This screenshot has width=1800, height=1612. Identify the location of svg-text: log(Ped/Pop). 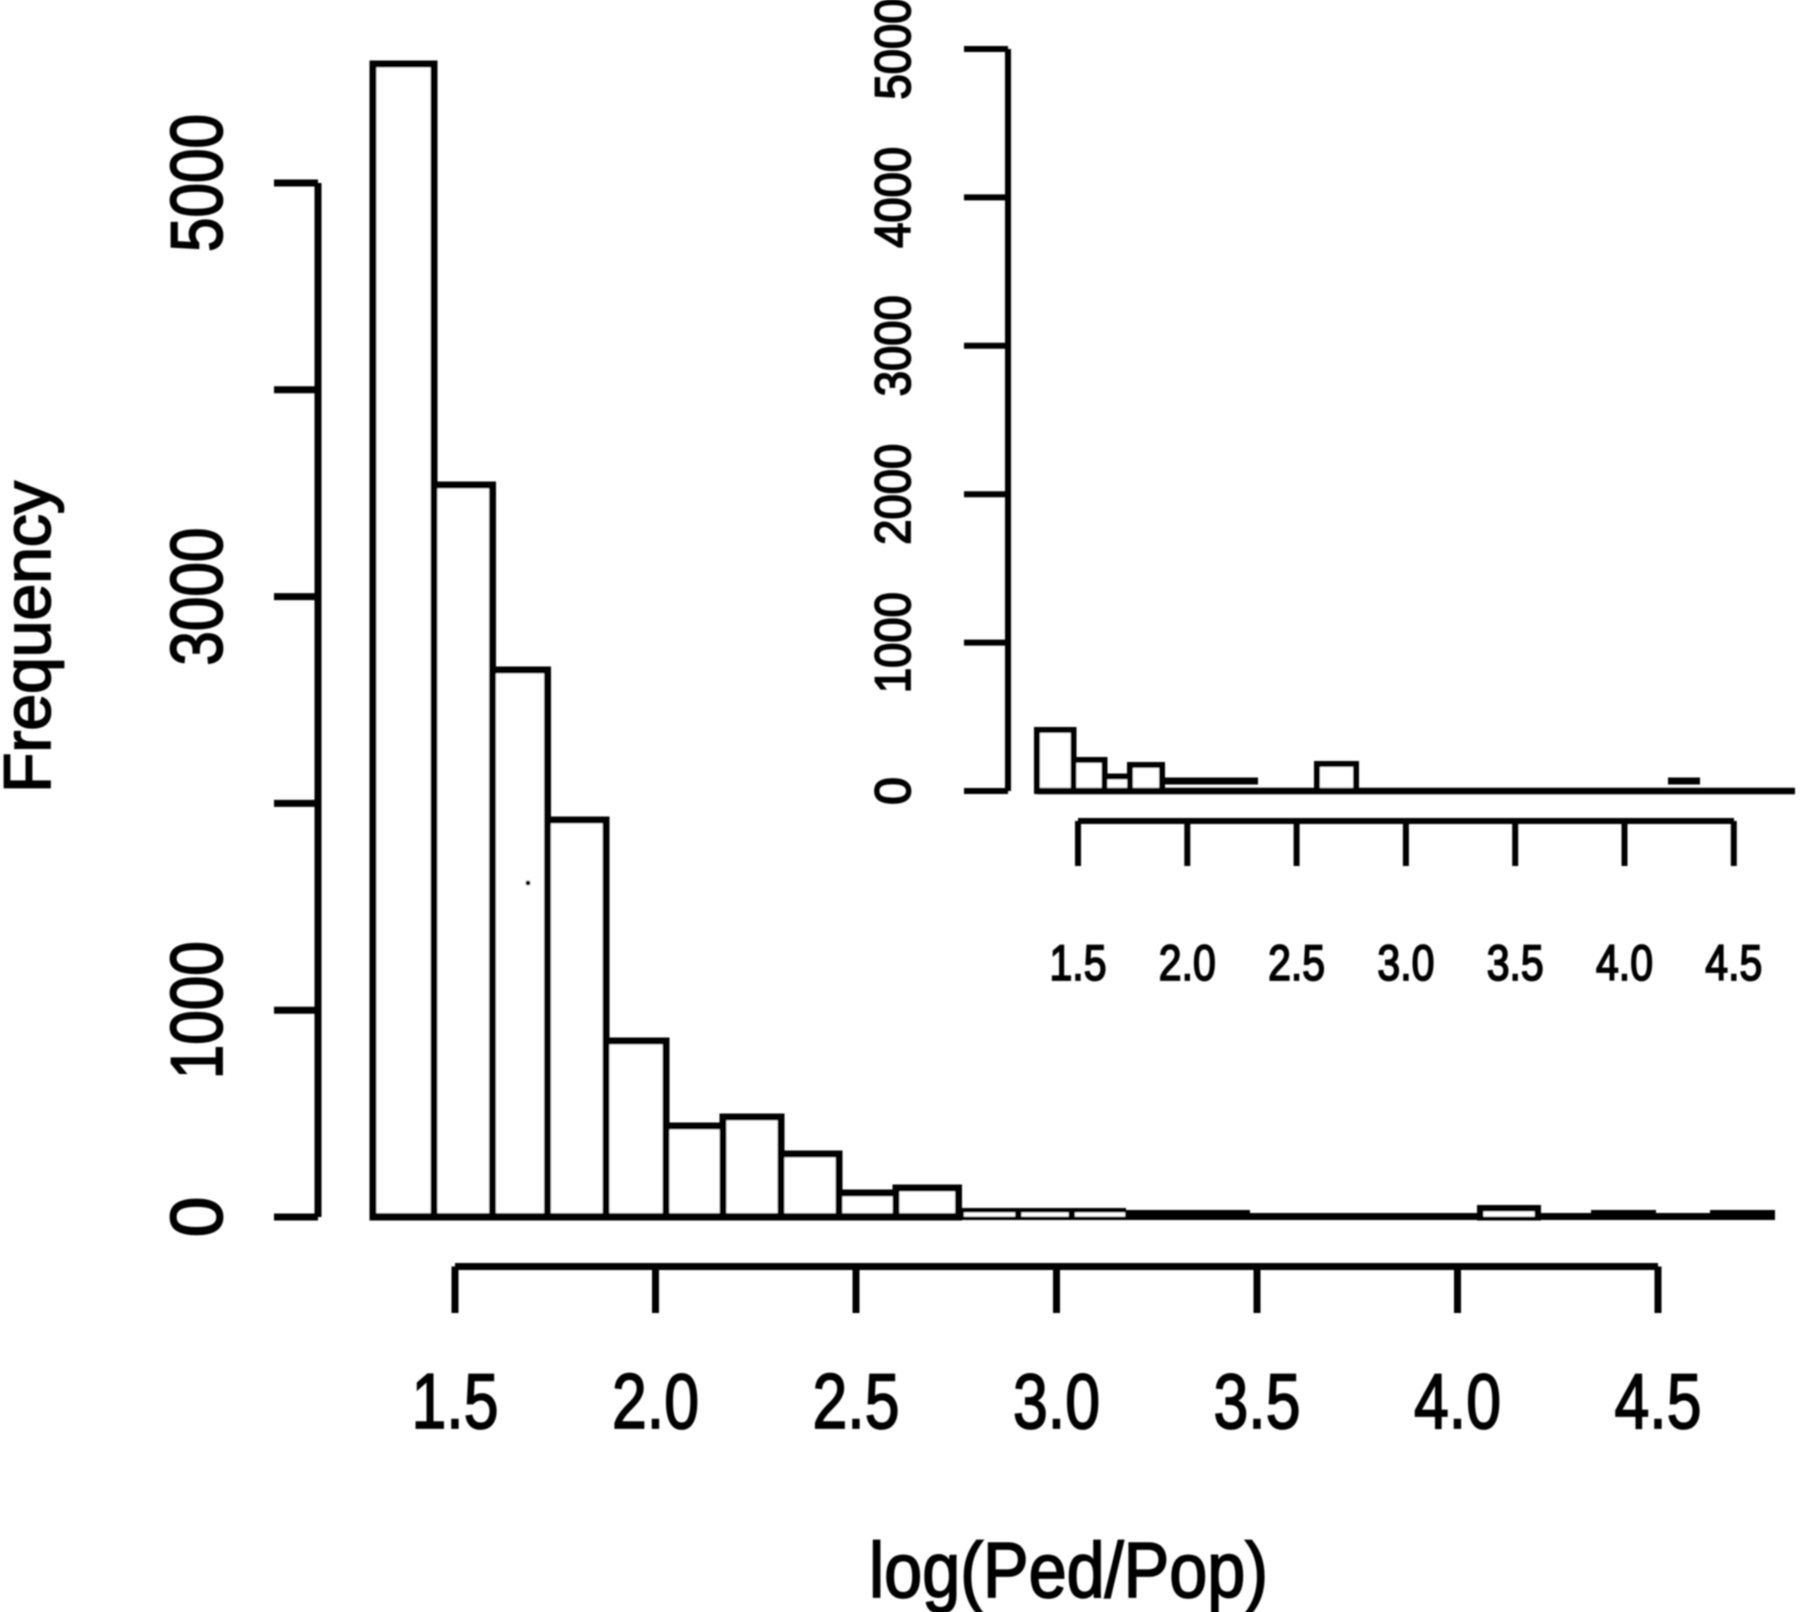
(1068, 1569).